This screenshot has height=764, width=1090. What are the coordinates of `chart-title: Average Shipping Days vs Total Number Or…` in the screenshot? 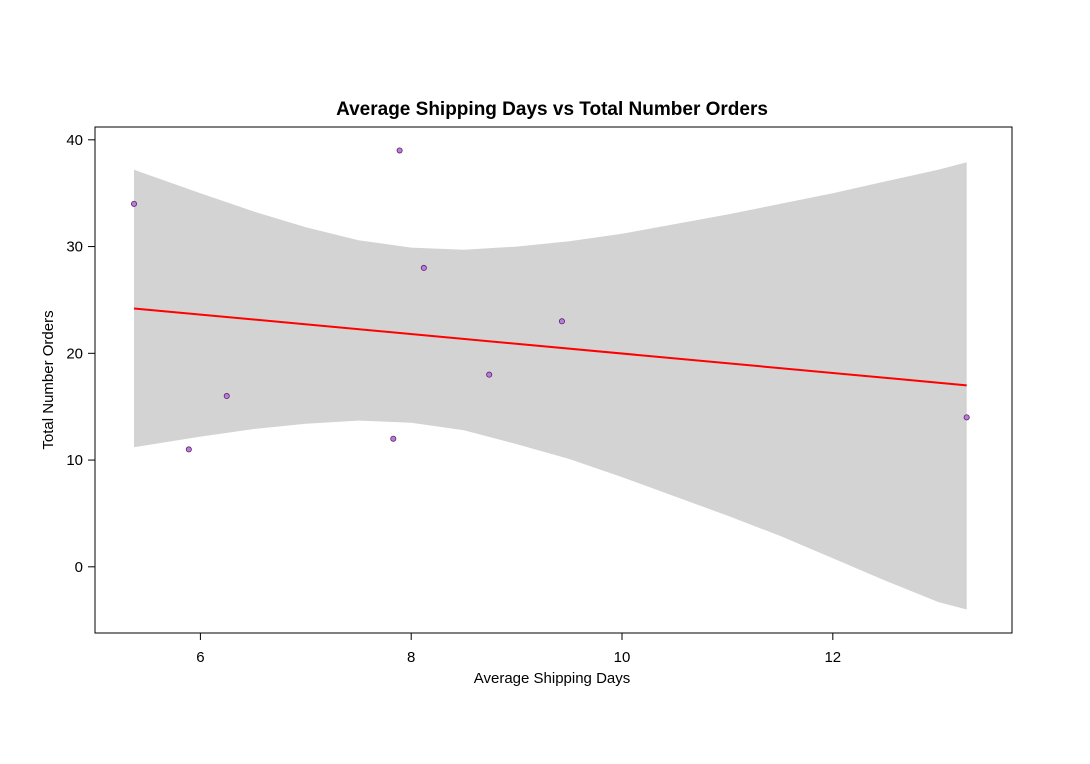 It's located at (552, 109).